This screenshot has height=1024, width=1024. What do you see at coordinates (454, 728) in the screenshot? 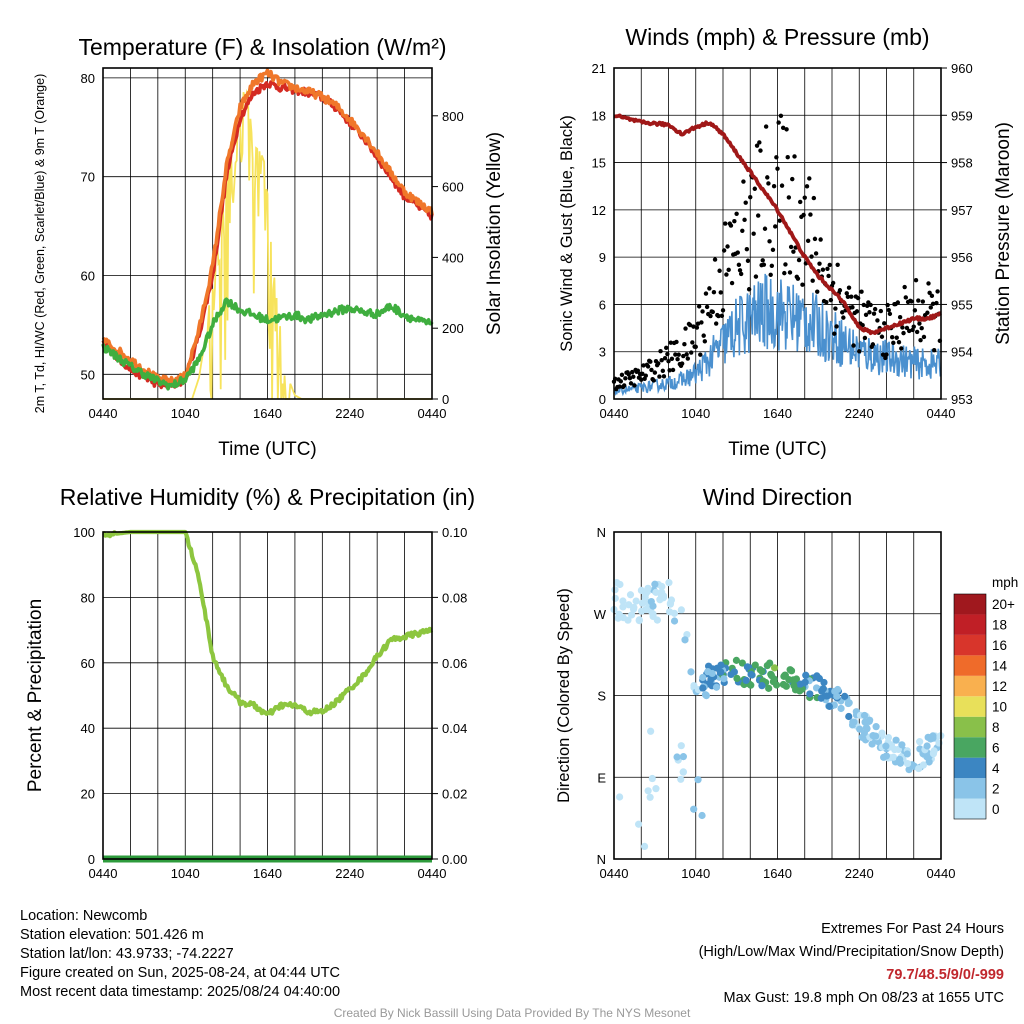
I see `y2-tick-label: 0.04` at bounding box center [454, 728].